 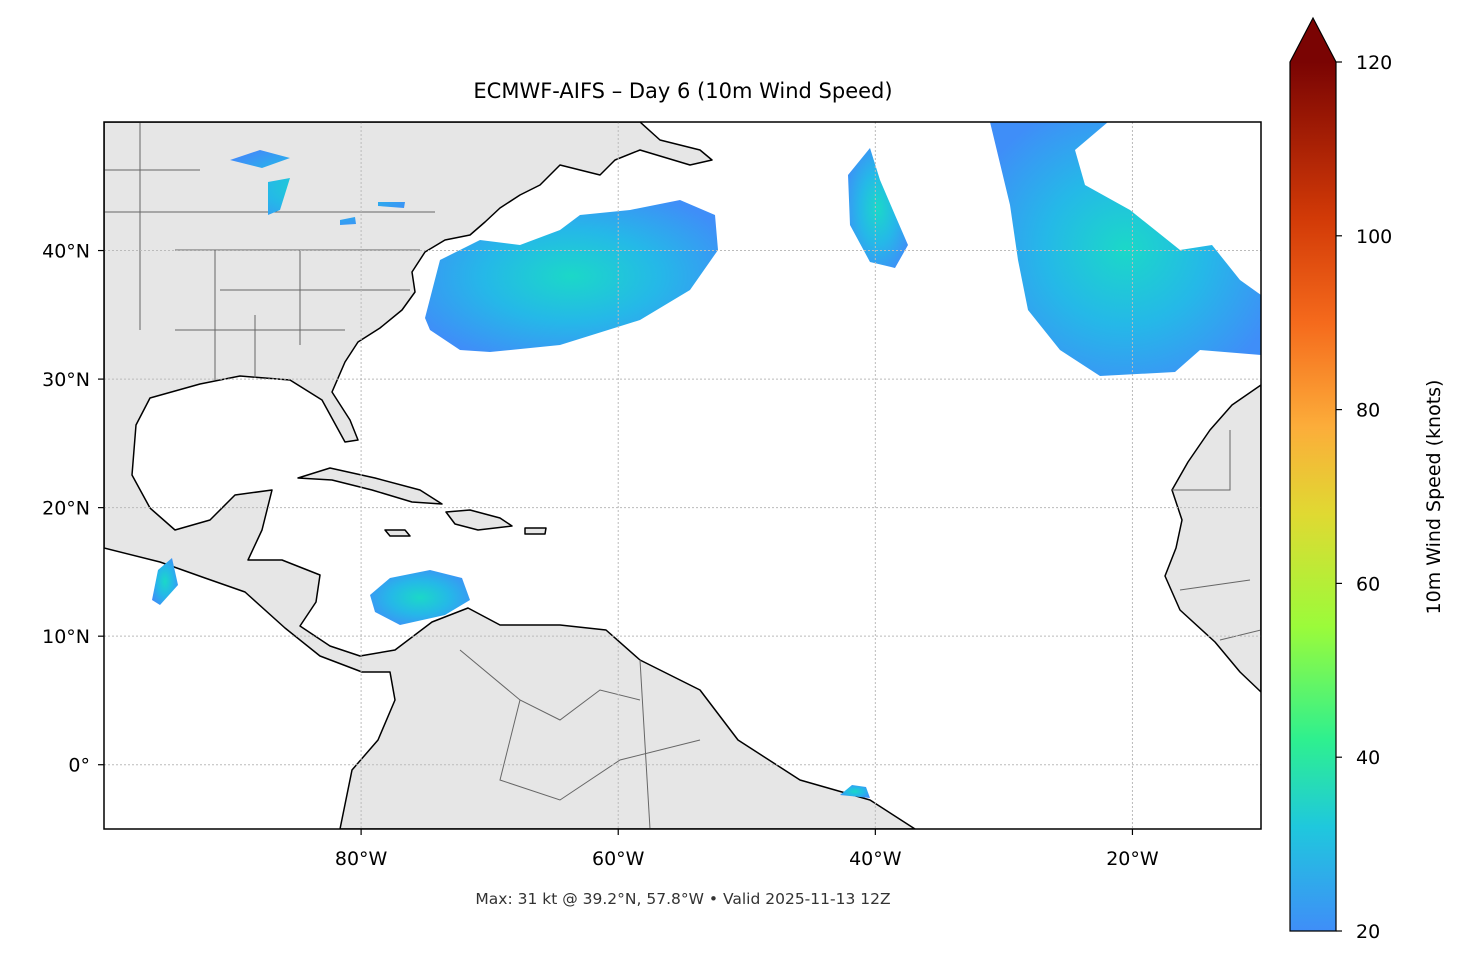 What do you see at coordinates (875, 859) in the screenshot?
I see `x-tick-label: 40°W` at bounding box center [875, 859].